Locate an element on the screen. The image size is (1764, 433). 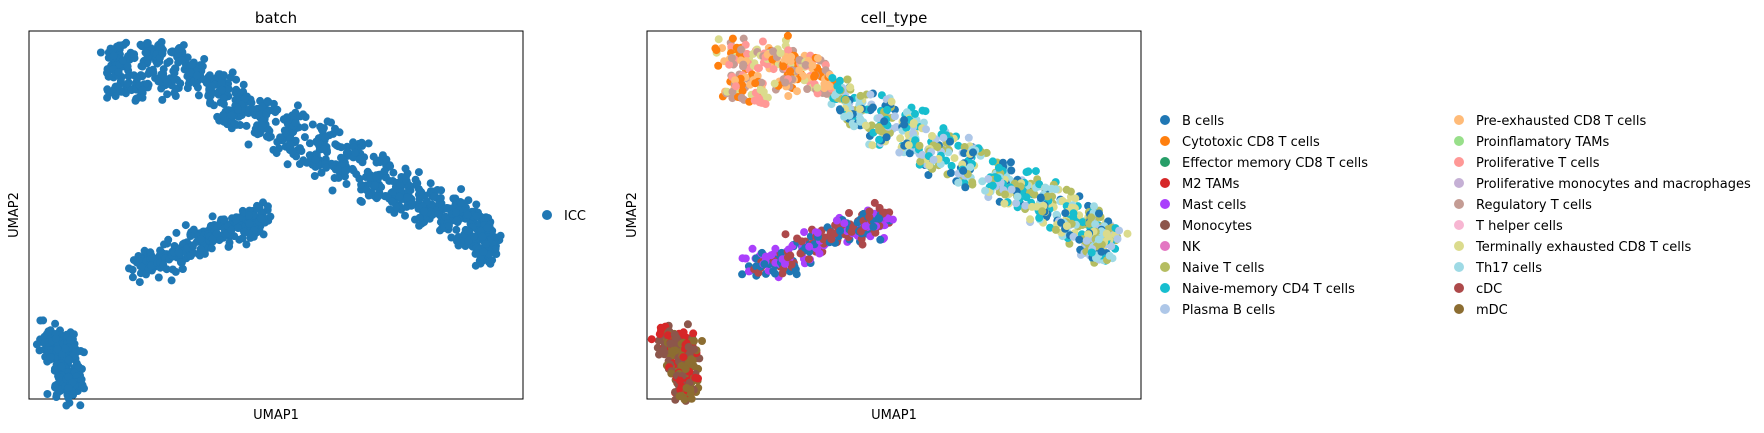
legend-item: Naive-memory CD4 T cells is located at coordinates (1257, 289).